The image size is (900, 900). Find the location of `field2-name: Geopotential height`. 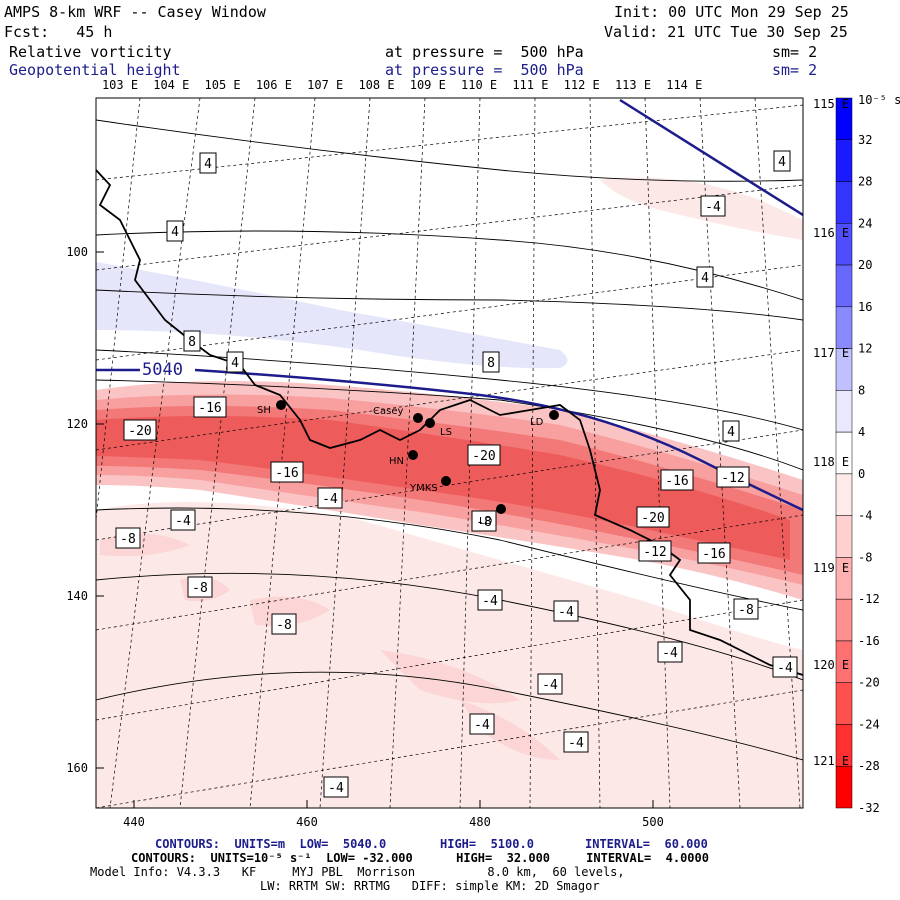

field2-name: Geopotential height is located at coordinates (95, 70).